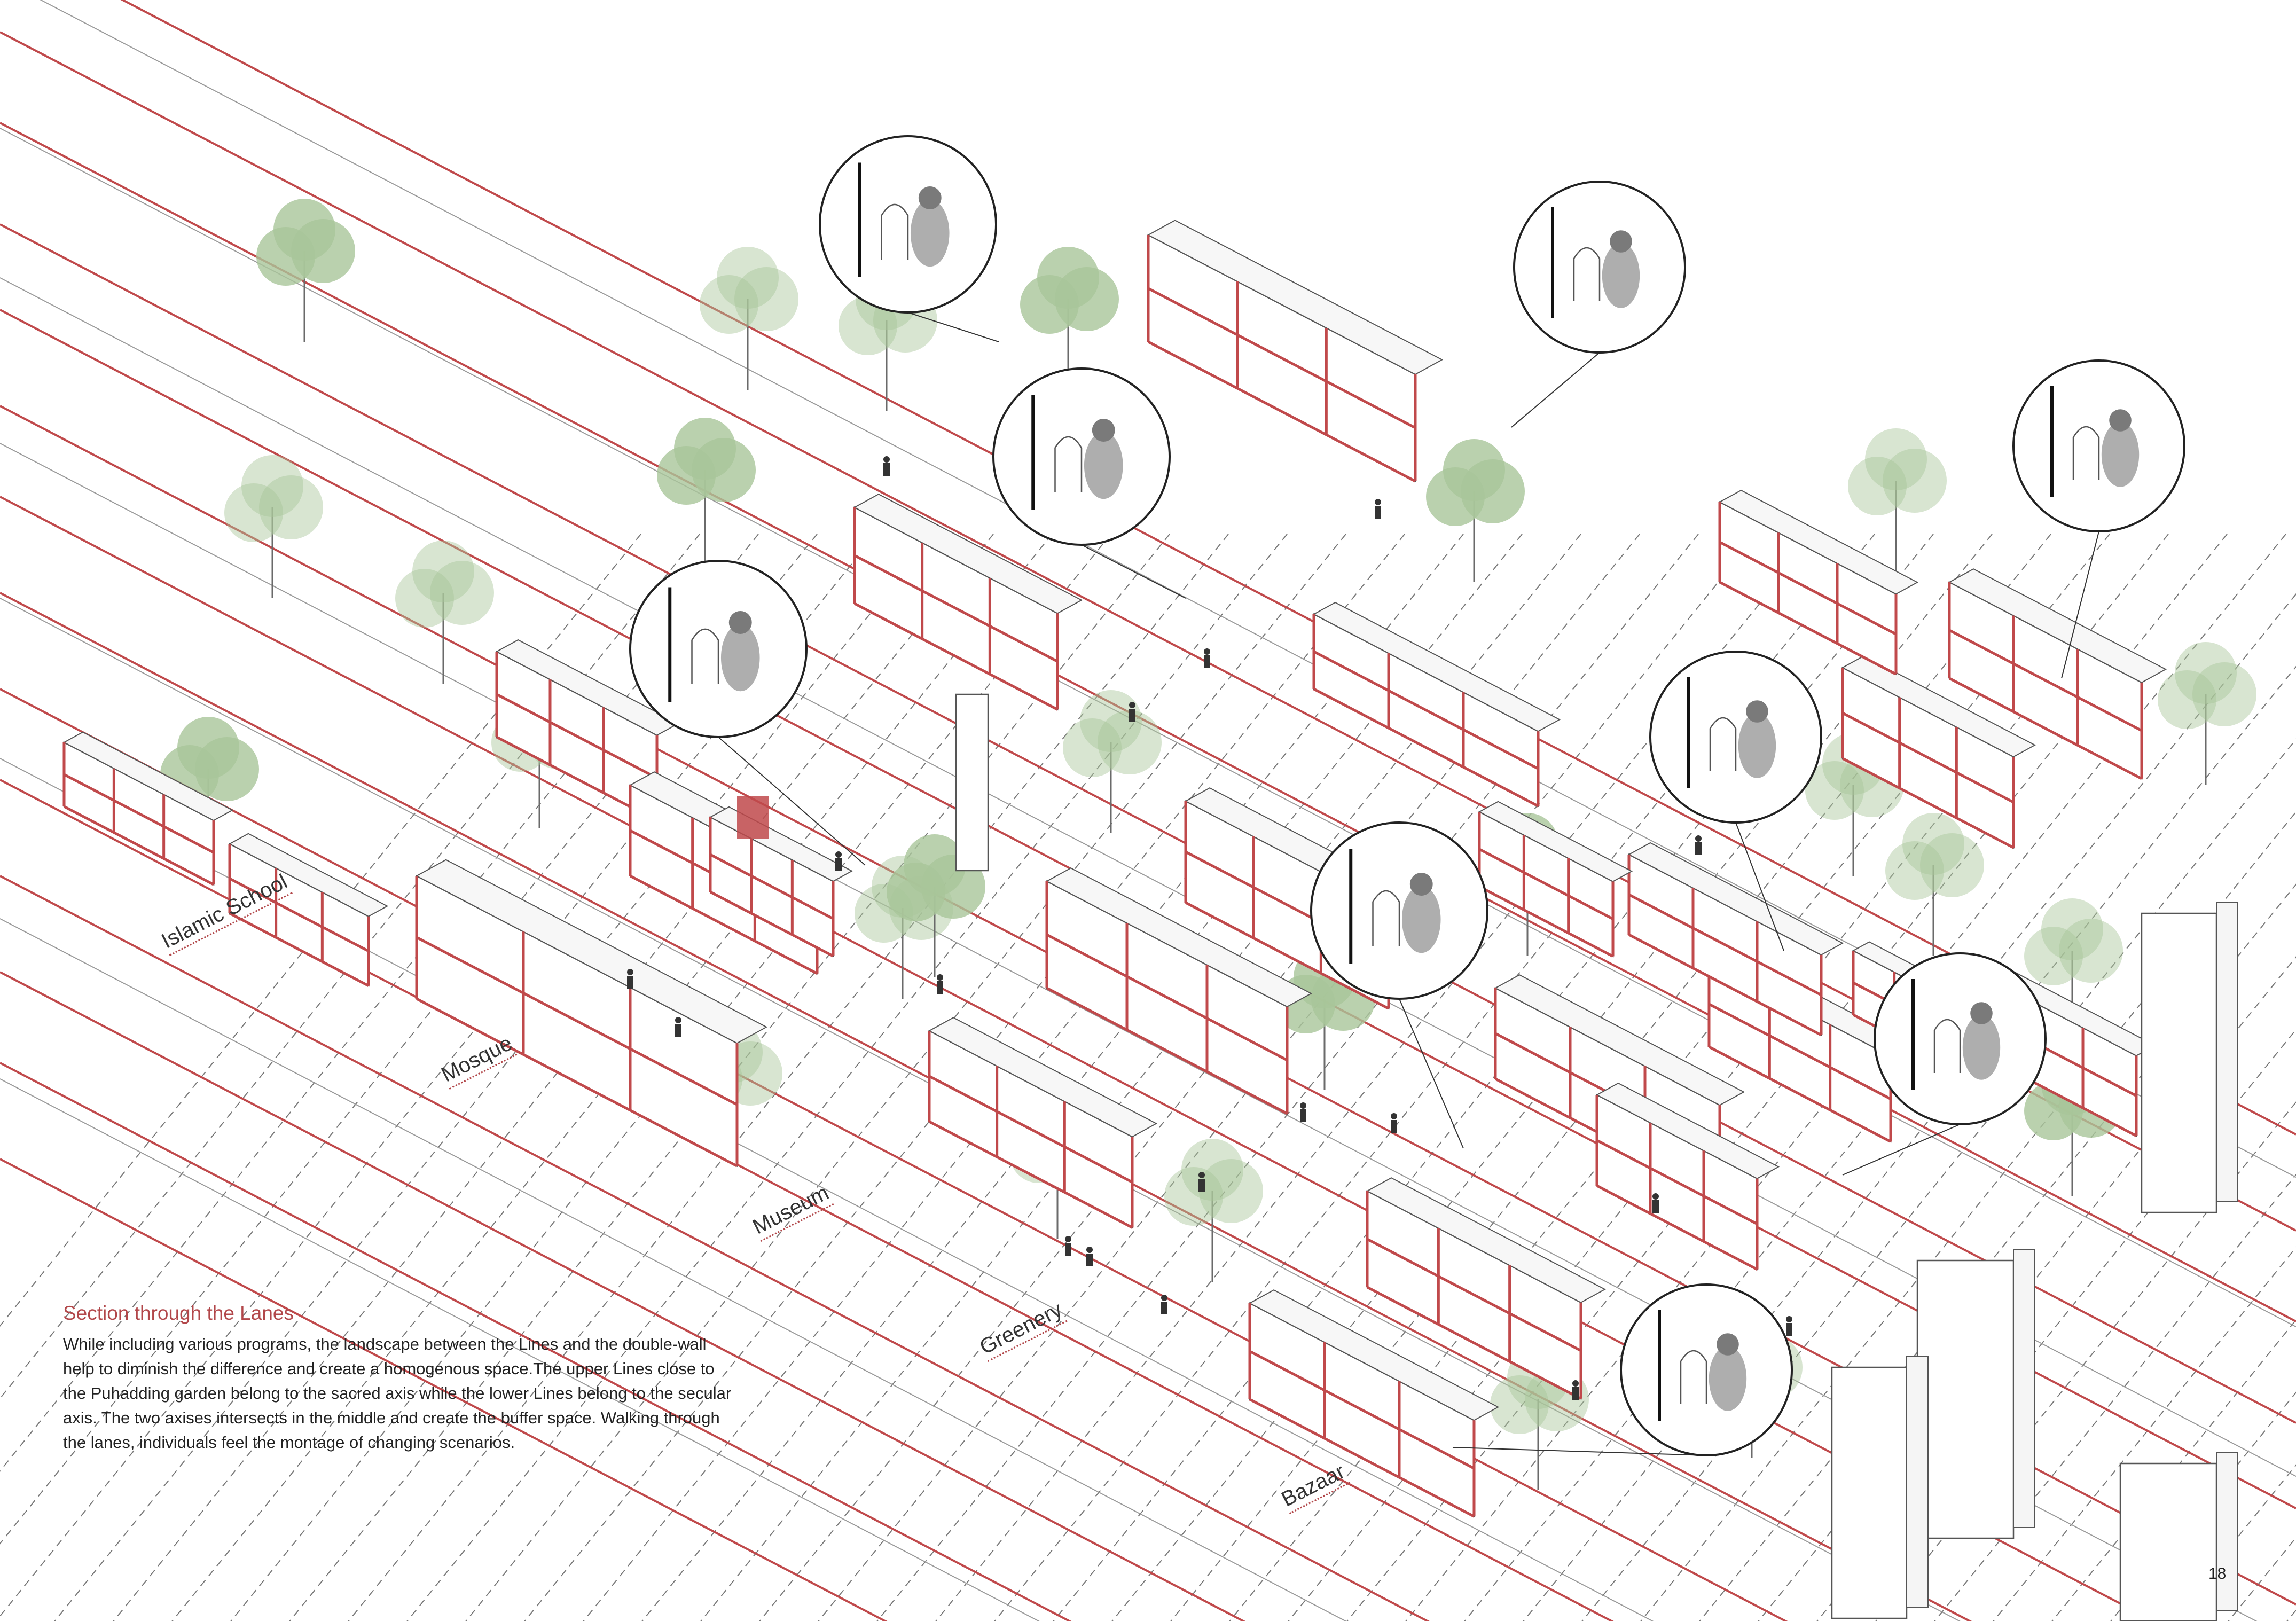 This screenshot has width=2296, height=1621. Describe the element at coordinates (718, 649) in the screenshot. I see `photo-vignette-child-reading-book` at that location.